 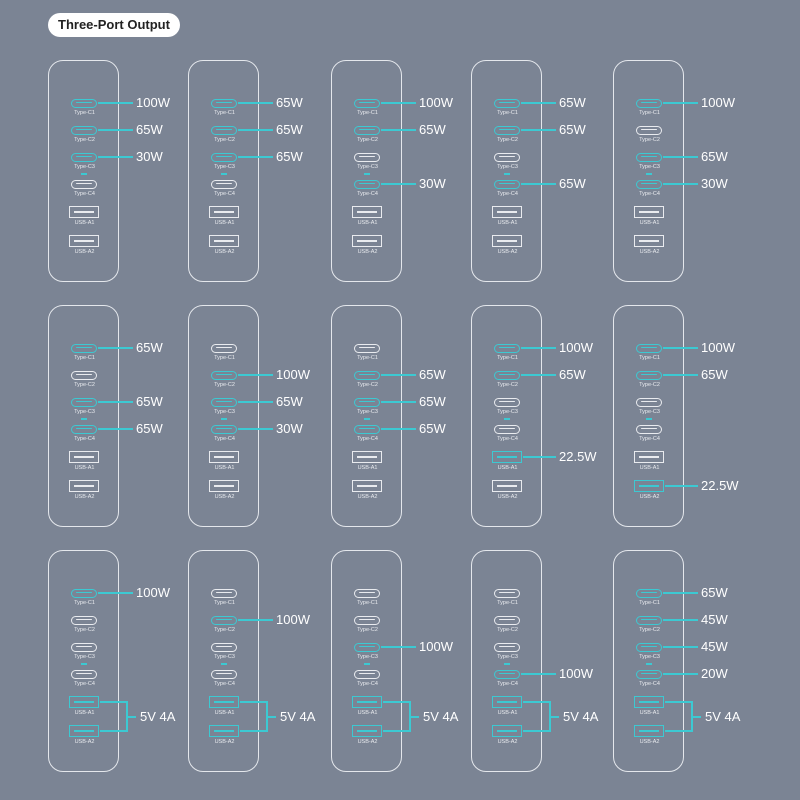 I want to click on power-output-label: 45W, so click(x=714, y=619).